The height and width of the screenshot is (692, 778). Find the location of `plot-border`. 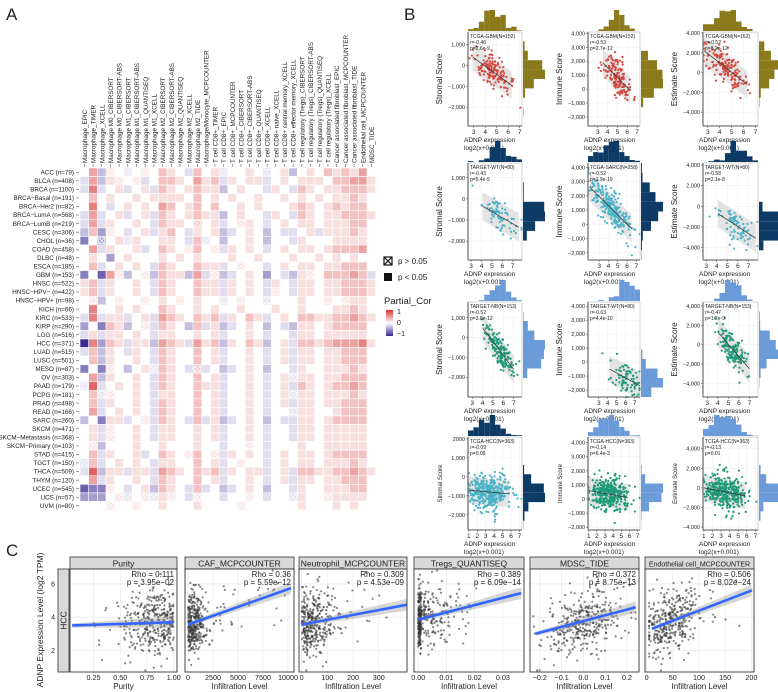

plot-border is located at coordinates (495, 79).